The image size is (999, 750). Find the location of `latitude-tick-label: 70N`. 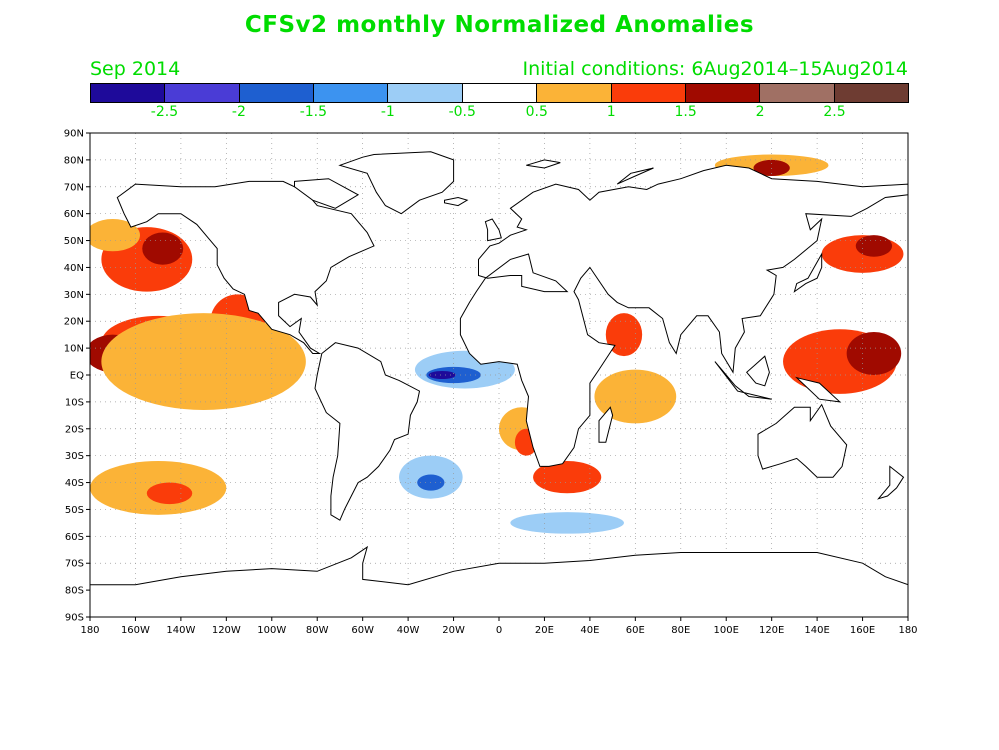

latitude-tick-label: 70N is located at coordinates (74, 187).